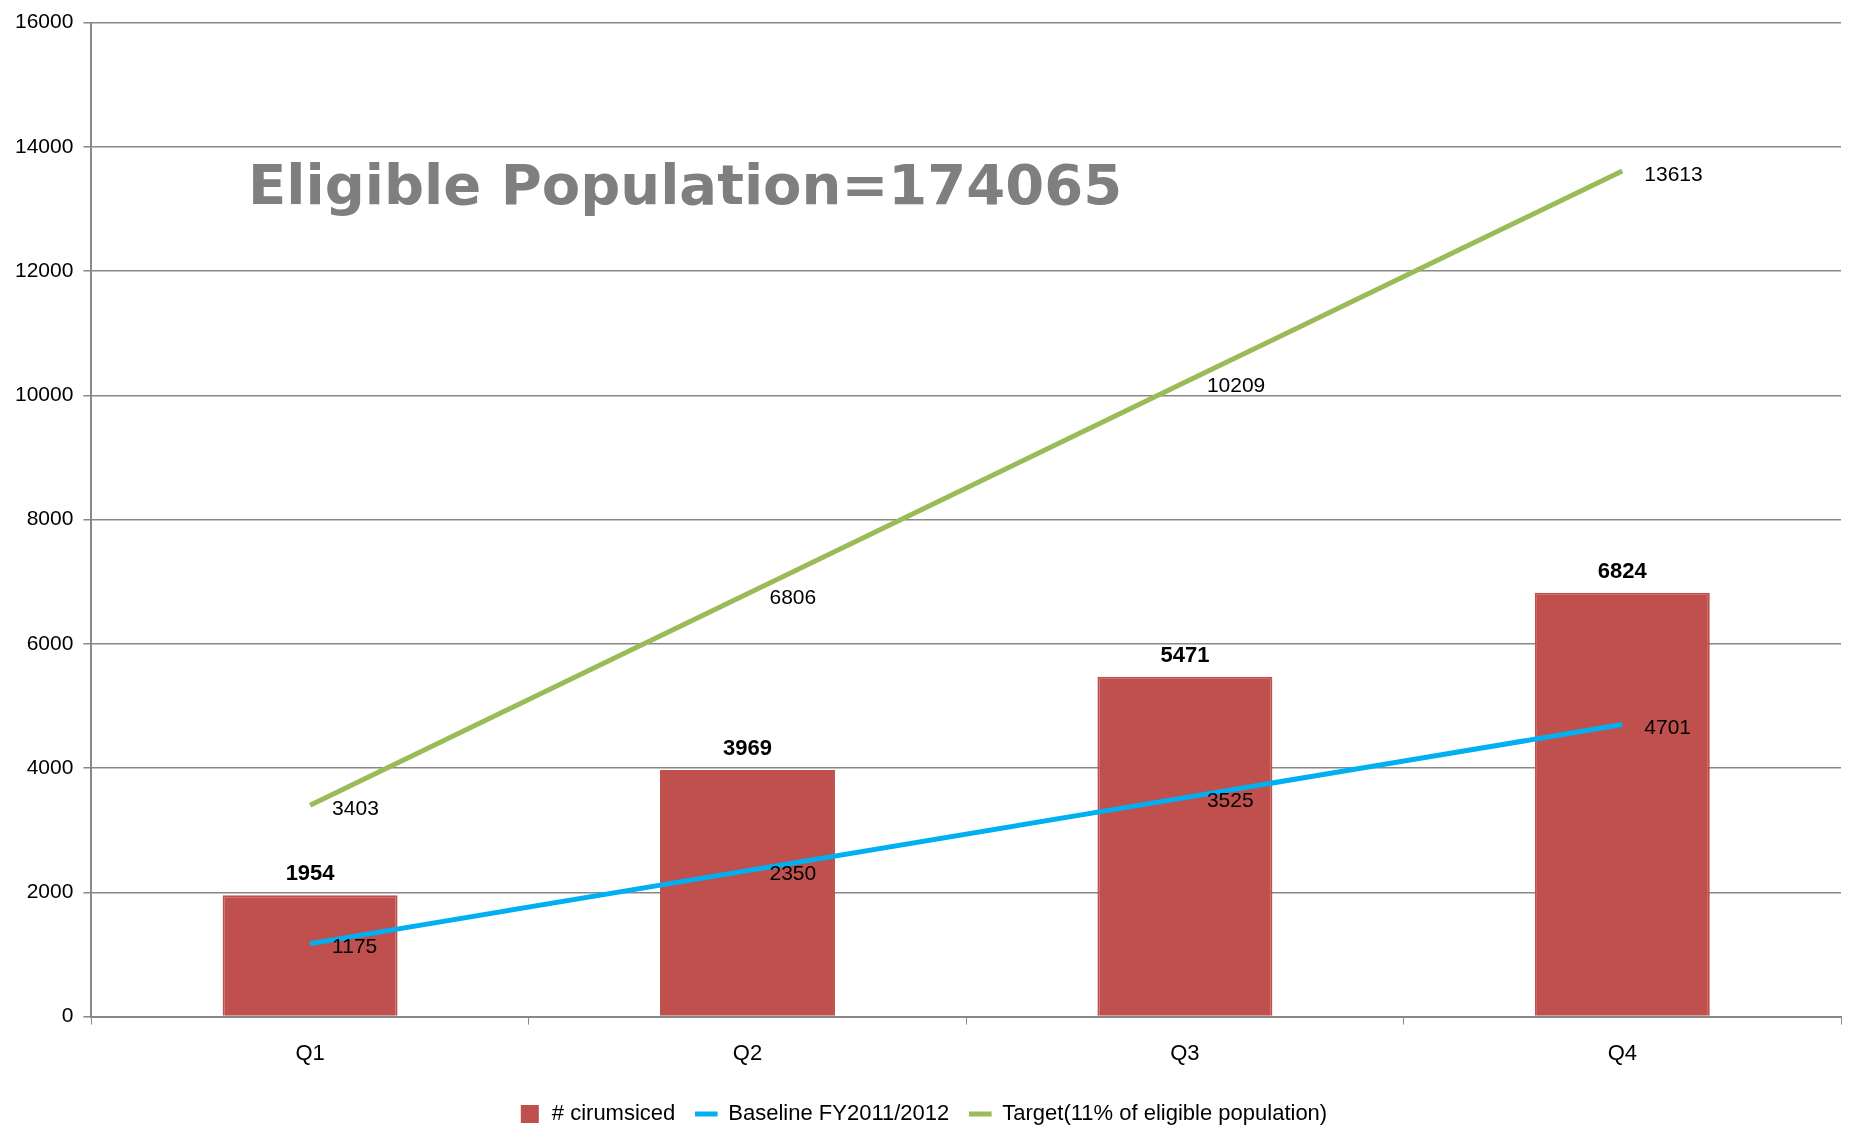 The image size is (1849, 1135). I want to click on legend-label: # cirumsiced, so click(613, 1113).